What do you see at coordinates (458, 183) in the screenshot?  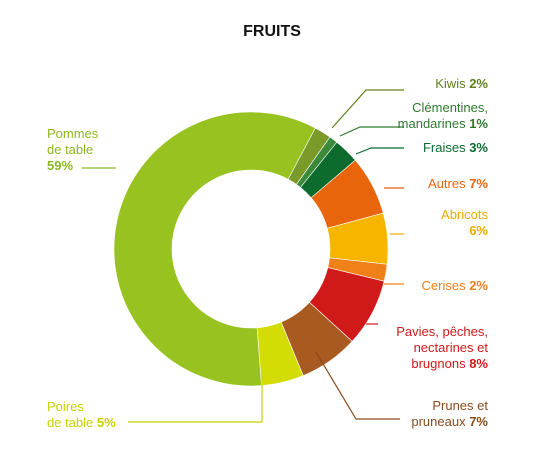 I see `label-autres: Autres 7%` at bounding box center [458, 183].